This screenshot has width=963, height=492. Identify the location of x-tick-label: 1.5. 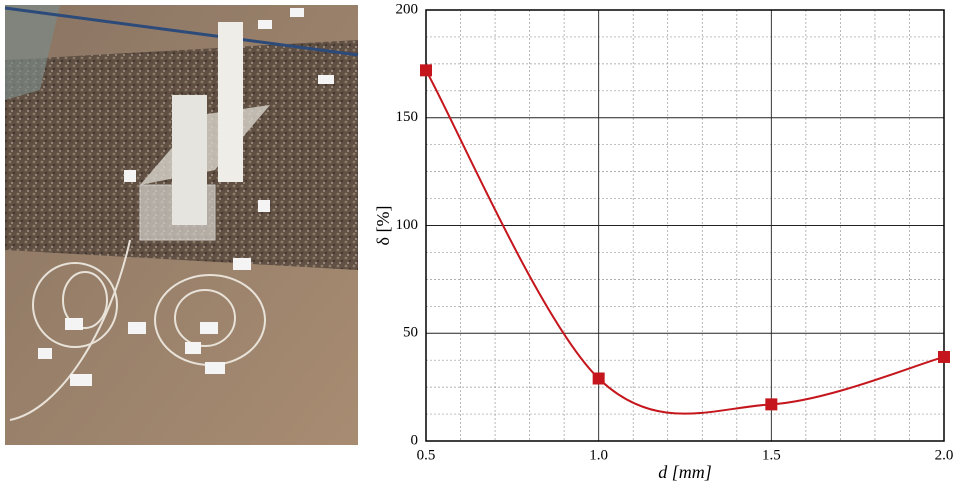
(771, 455).